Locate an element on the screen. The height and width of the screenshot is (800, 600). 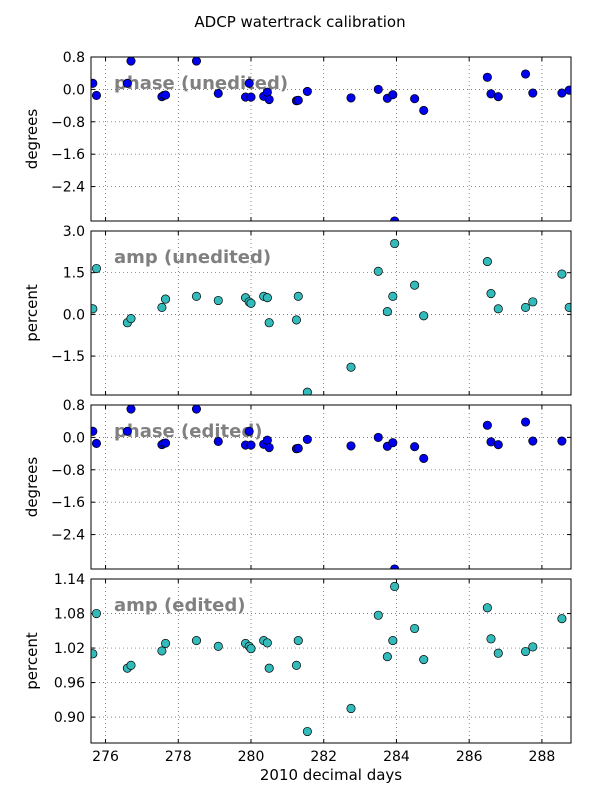
y-tick-label: 1.08 is located at coordinates (69, 615).